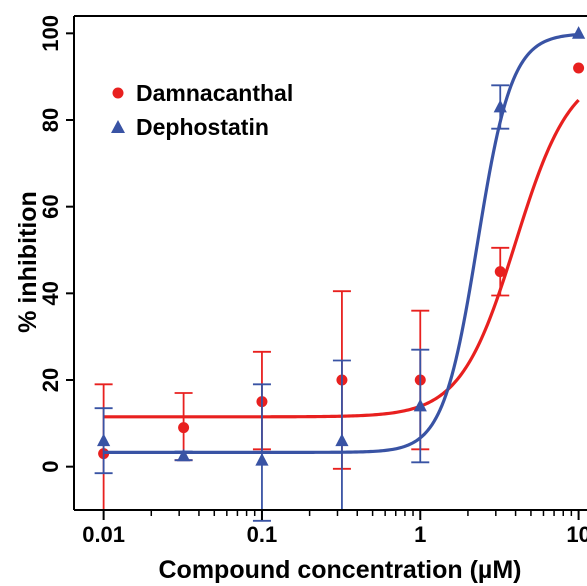 The width and height of the screenshot is (587, 586). What do you see at coordinates (28, 262) in the screenshot?
I see `y-axis-title: % inhibition` at bounding box center [28, 262].